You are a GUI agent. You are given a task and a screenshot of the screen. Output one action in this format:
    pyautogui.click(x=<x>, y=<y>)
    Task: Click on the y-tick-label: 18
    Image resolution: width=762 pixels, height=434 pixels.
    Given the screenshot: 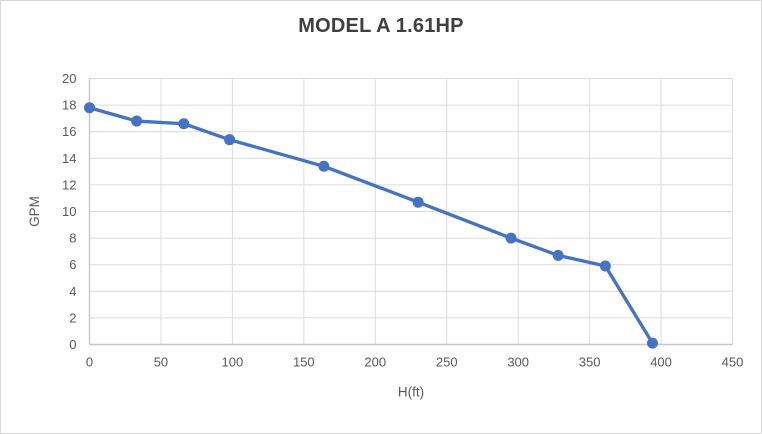 What is the action you would take?
    pyautogui.click(x=69, y=105)
    